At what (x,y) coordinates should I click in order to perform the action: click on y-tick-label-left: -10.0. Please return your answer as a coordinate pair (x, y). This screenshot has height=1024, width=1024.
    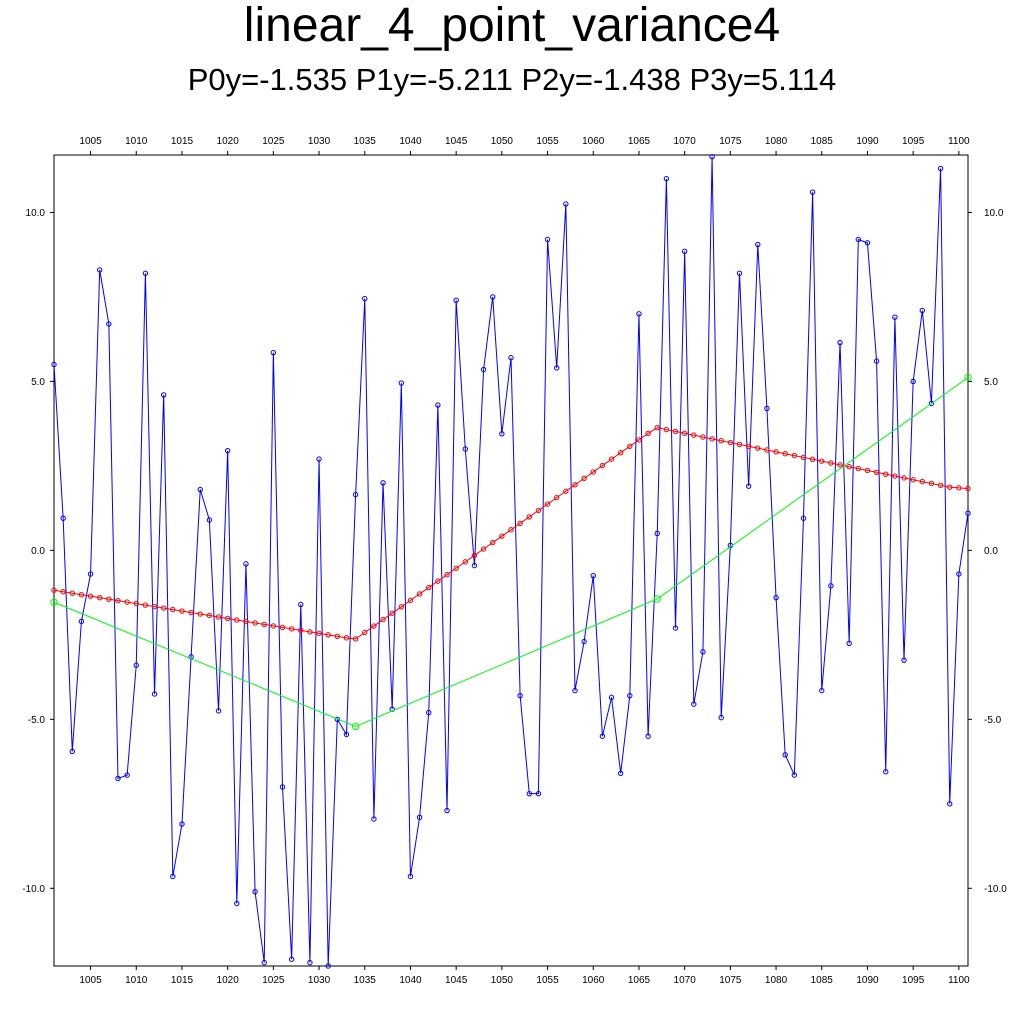
    Looking at the image, I should click on (33, 889).